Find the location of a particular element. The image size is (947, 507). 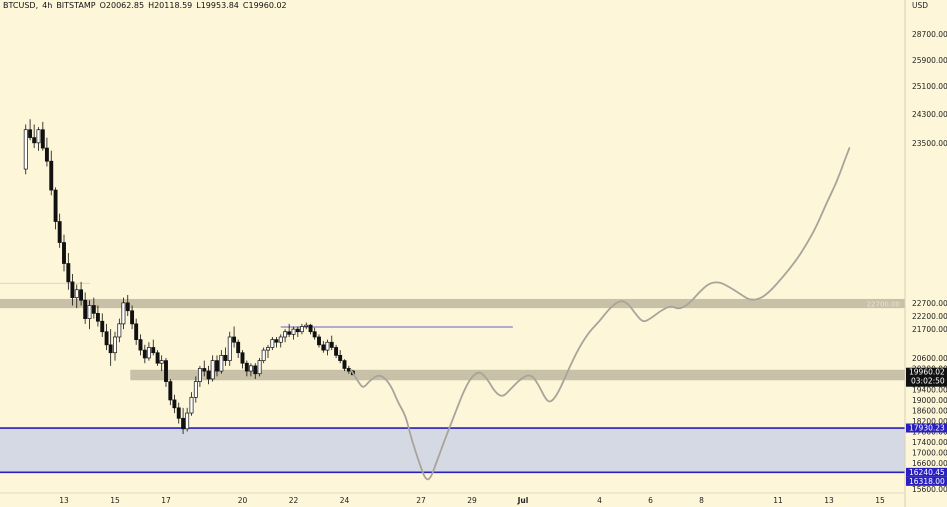

x-tick-label: 15 is located at coordinates (880, 500).